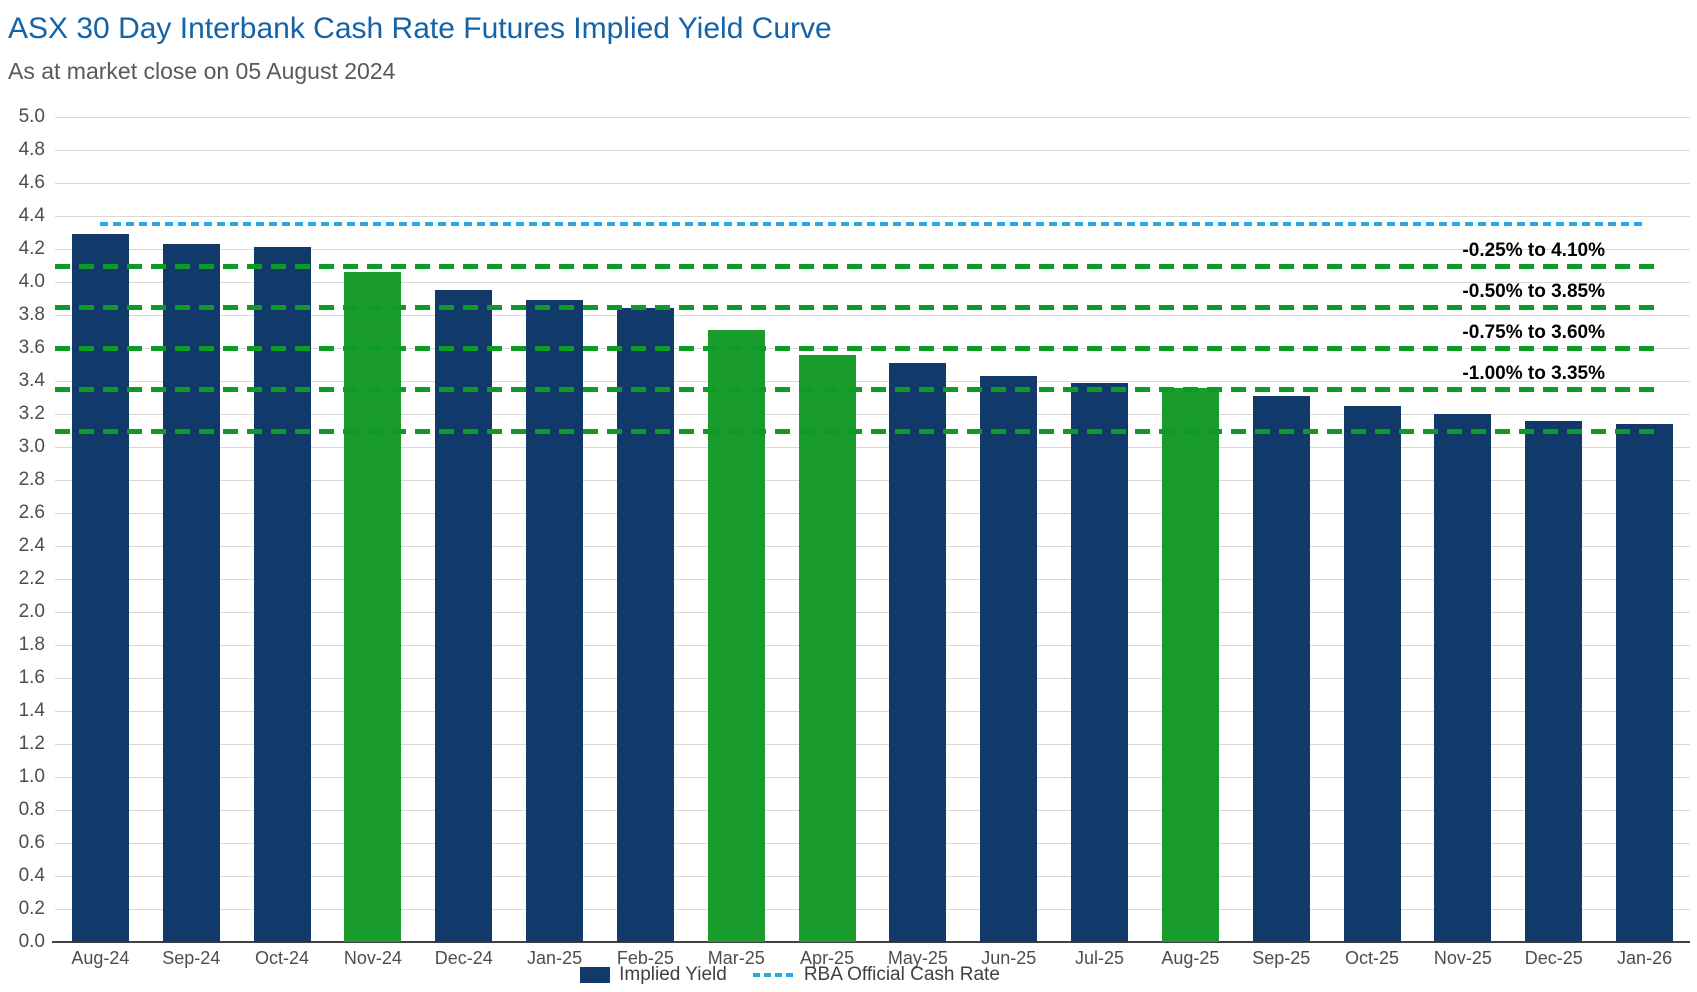 This screenshot has height=992, width=1697. Describe the element at coordinates (463, 958) in the screenshot. I see `x-axis-label: Dec-24` at that location.